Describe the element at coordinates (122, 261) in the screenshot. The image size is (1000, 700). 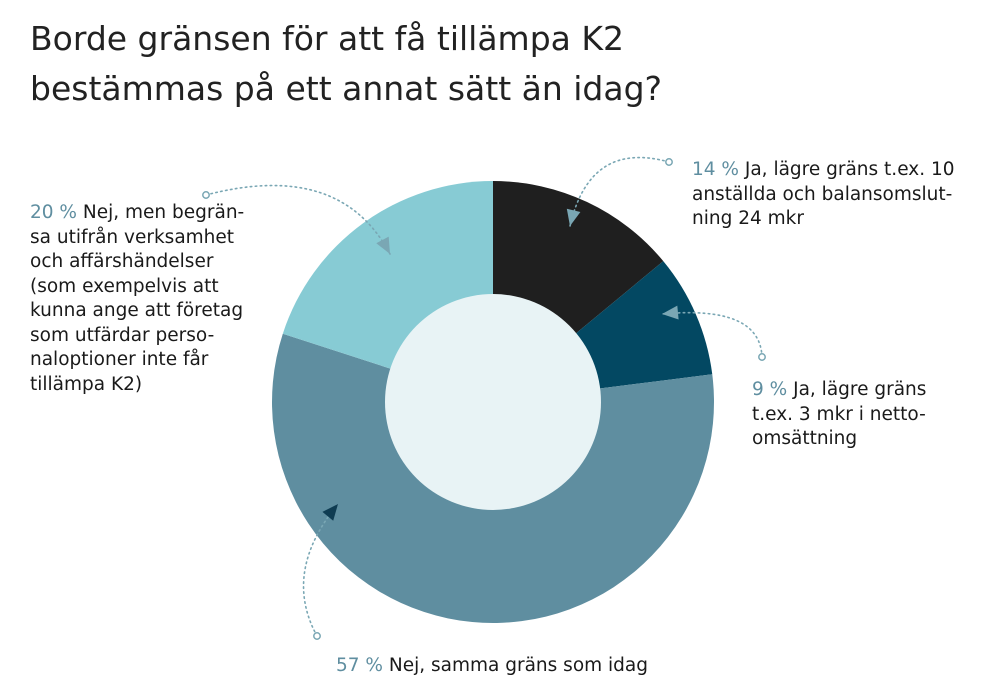
I see `slice-4-label-line-3: och affärshändelser` at that location.